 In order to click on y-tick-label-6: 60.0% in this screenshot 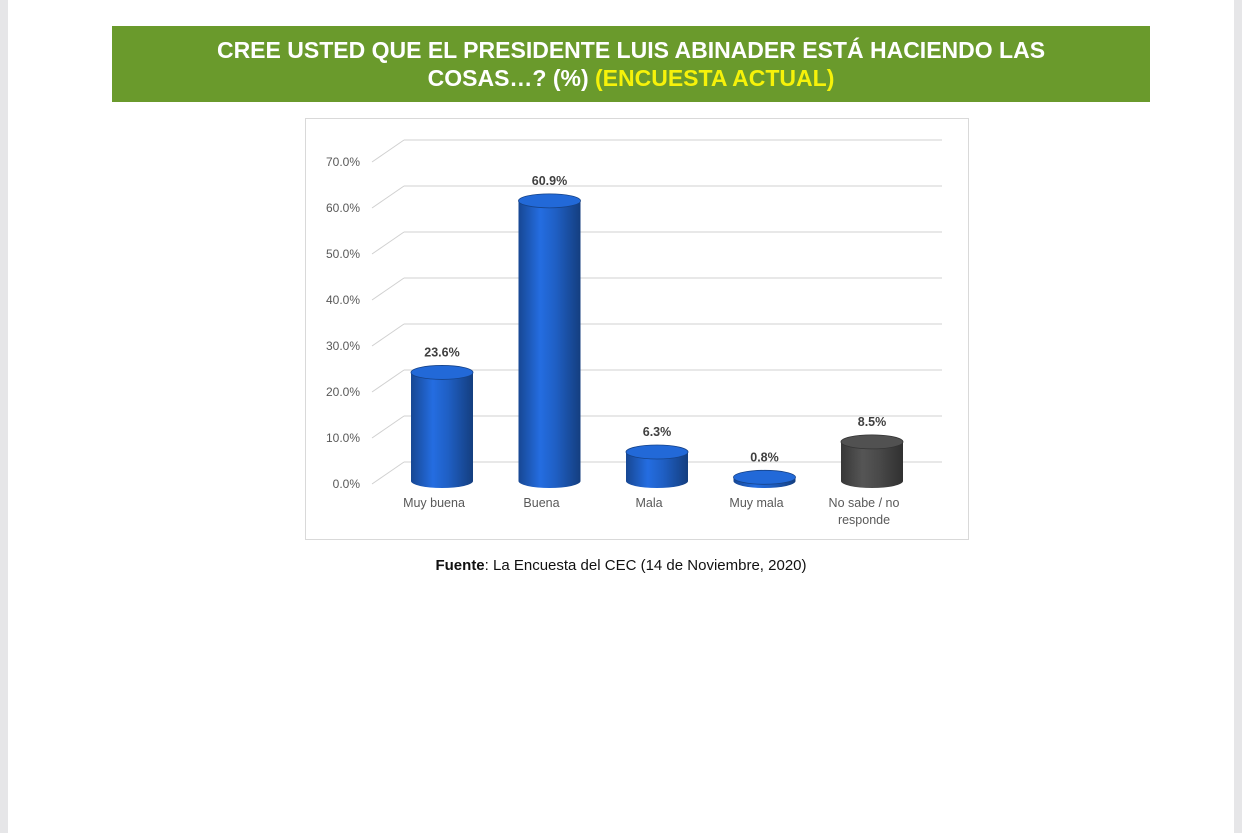, I will do `click(343, 208)`.